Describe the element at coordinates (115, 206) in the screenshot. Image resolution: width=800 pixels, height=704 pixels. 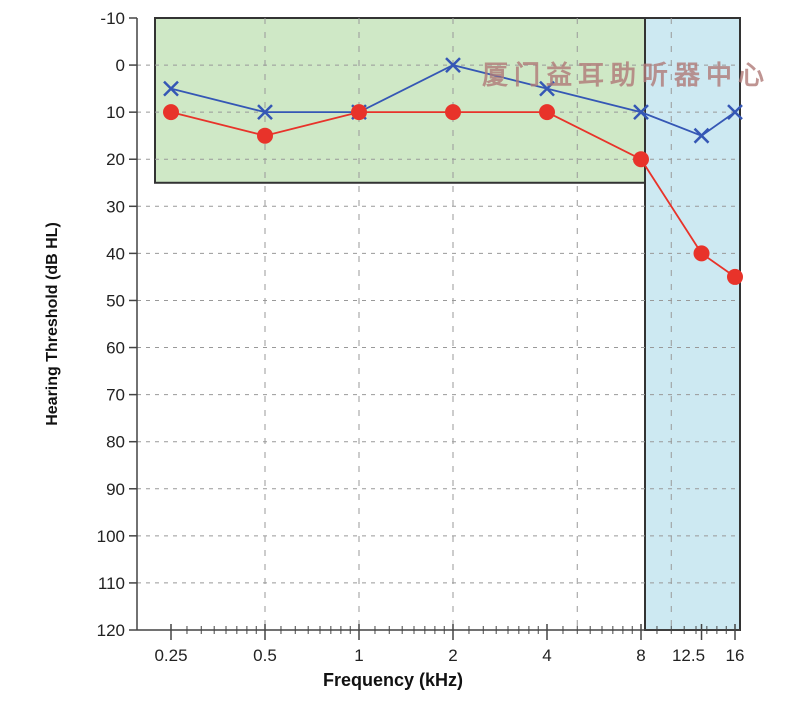
I see `y-tick-label: 30` at that location.